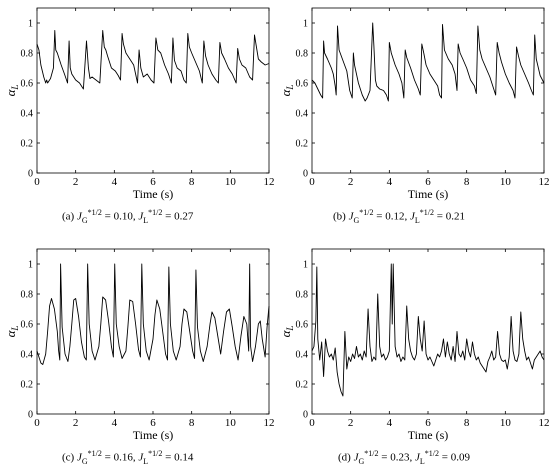 The image size is (550, 469). Describe the element at coordinates (153, 194) in the screenshot. I see `plot-a-xlabel: Time (s)` at that location.